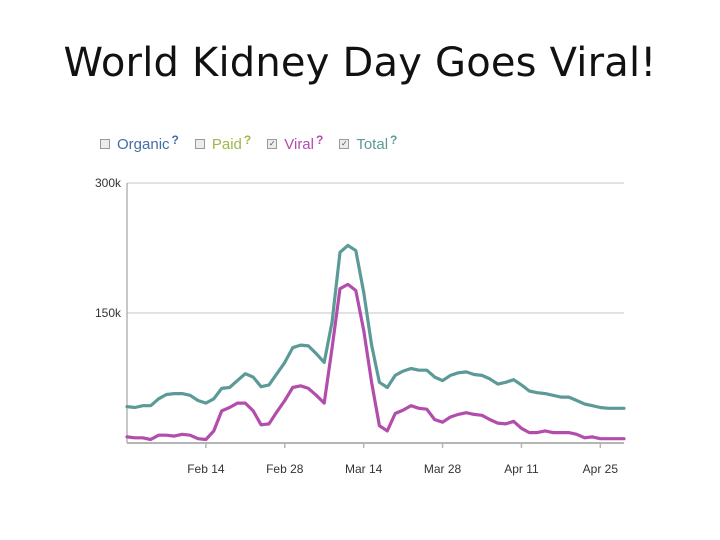  I want to click on legend-checkbox-organic, so click(105, 144).